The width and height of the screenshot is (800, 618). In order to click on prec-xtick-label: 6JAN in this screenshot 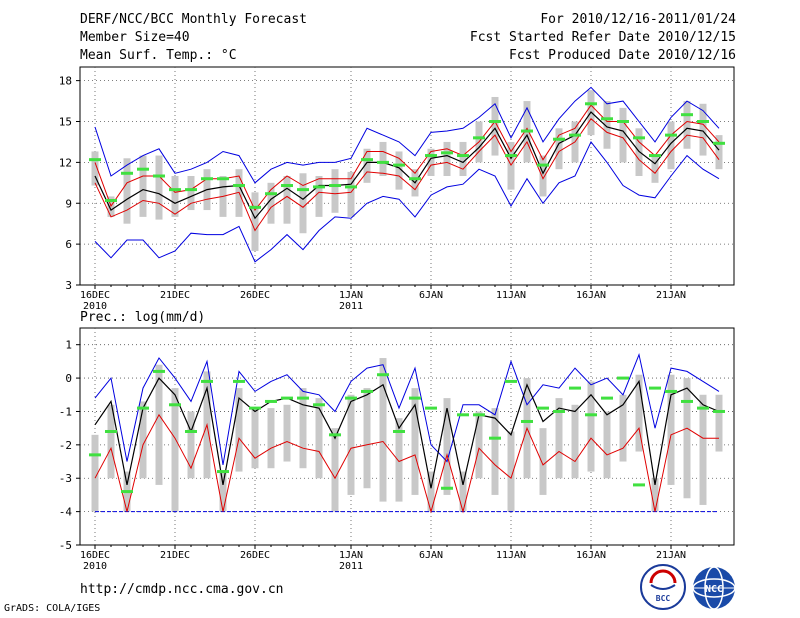, I will do `click(431, 555)`.